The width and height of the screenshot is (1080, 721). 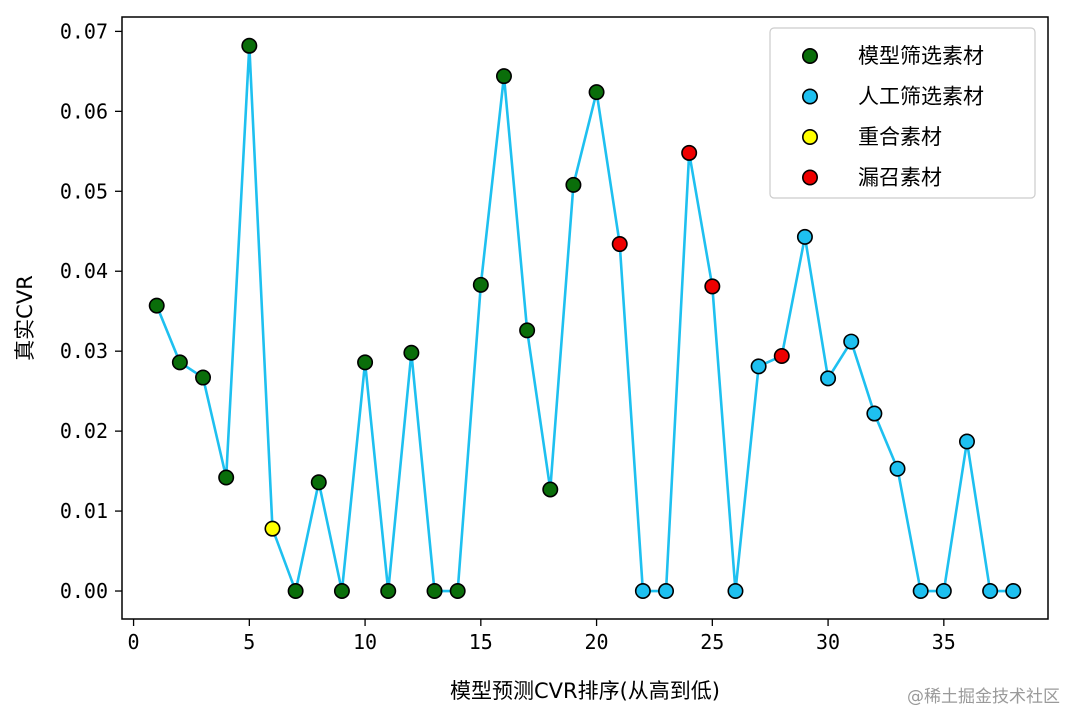 What do you see at coordinates (712, 642) in the screenshot?
I see `x-tick-label: 25` at bounding box center [712, 642].